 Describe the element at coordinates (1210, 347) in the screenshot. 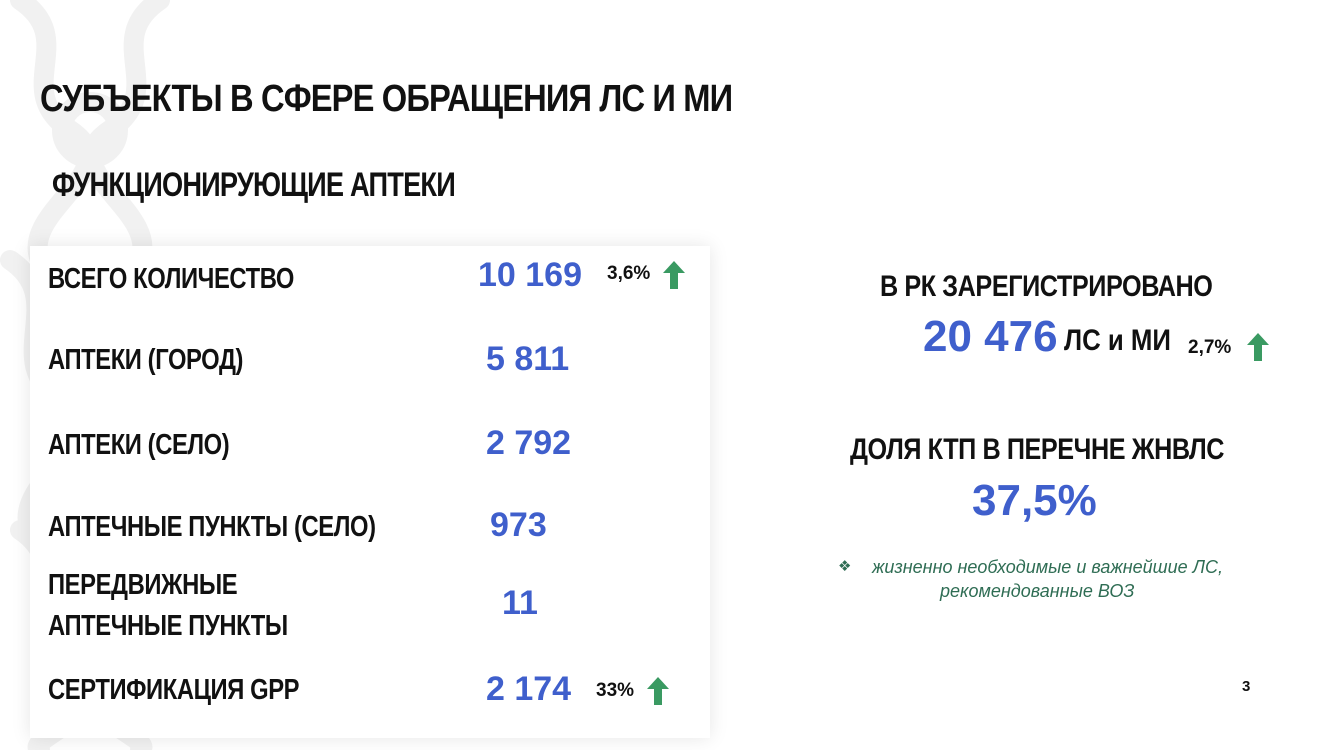

I see `registered-change: 2,7%` at that location.